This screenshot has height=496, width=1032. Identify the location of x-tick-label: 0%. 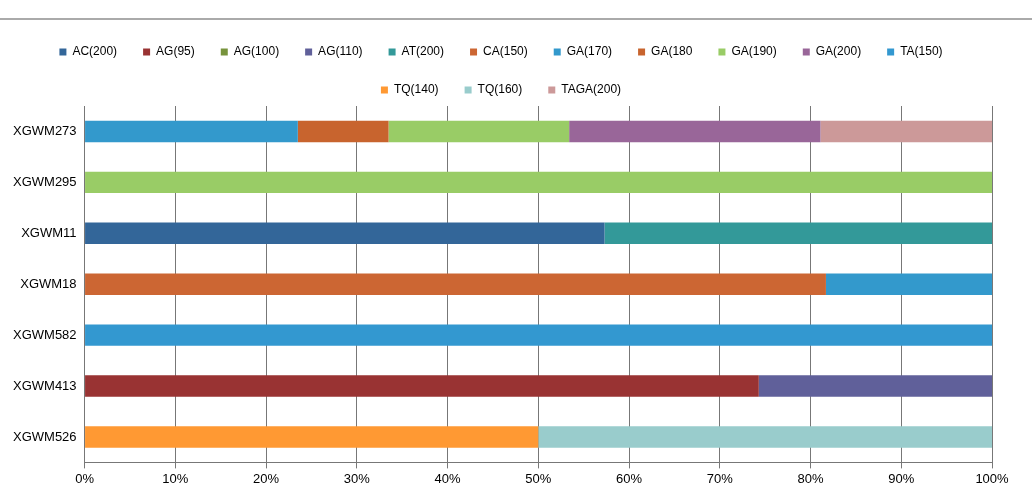
(85, 478).